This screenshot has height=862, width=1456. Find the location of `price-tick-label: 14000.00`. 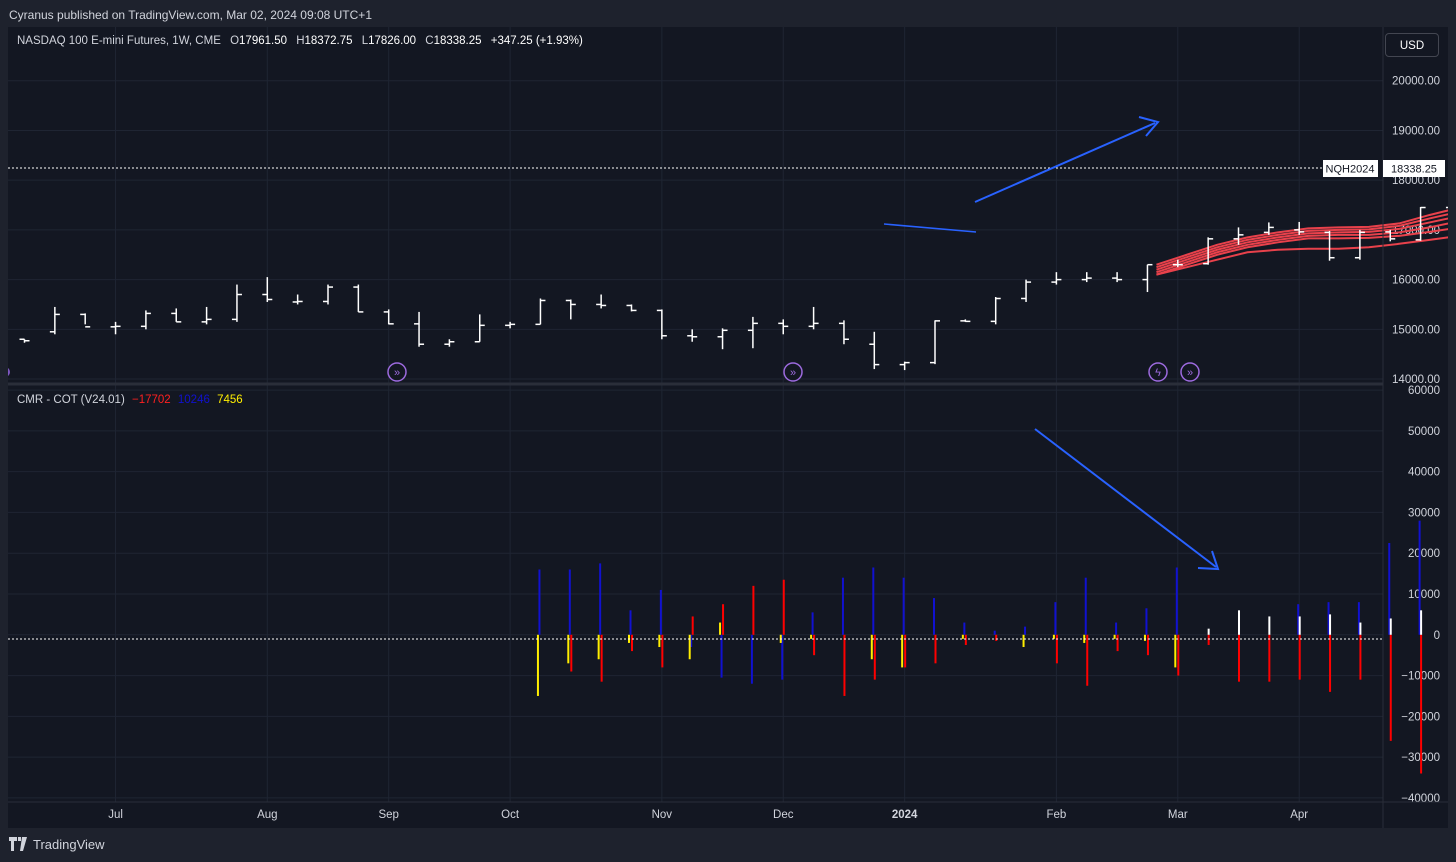

price-tick-label: 14000.00 is located at coordinates (1416, 380).